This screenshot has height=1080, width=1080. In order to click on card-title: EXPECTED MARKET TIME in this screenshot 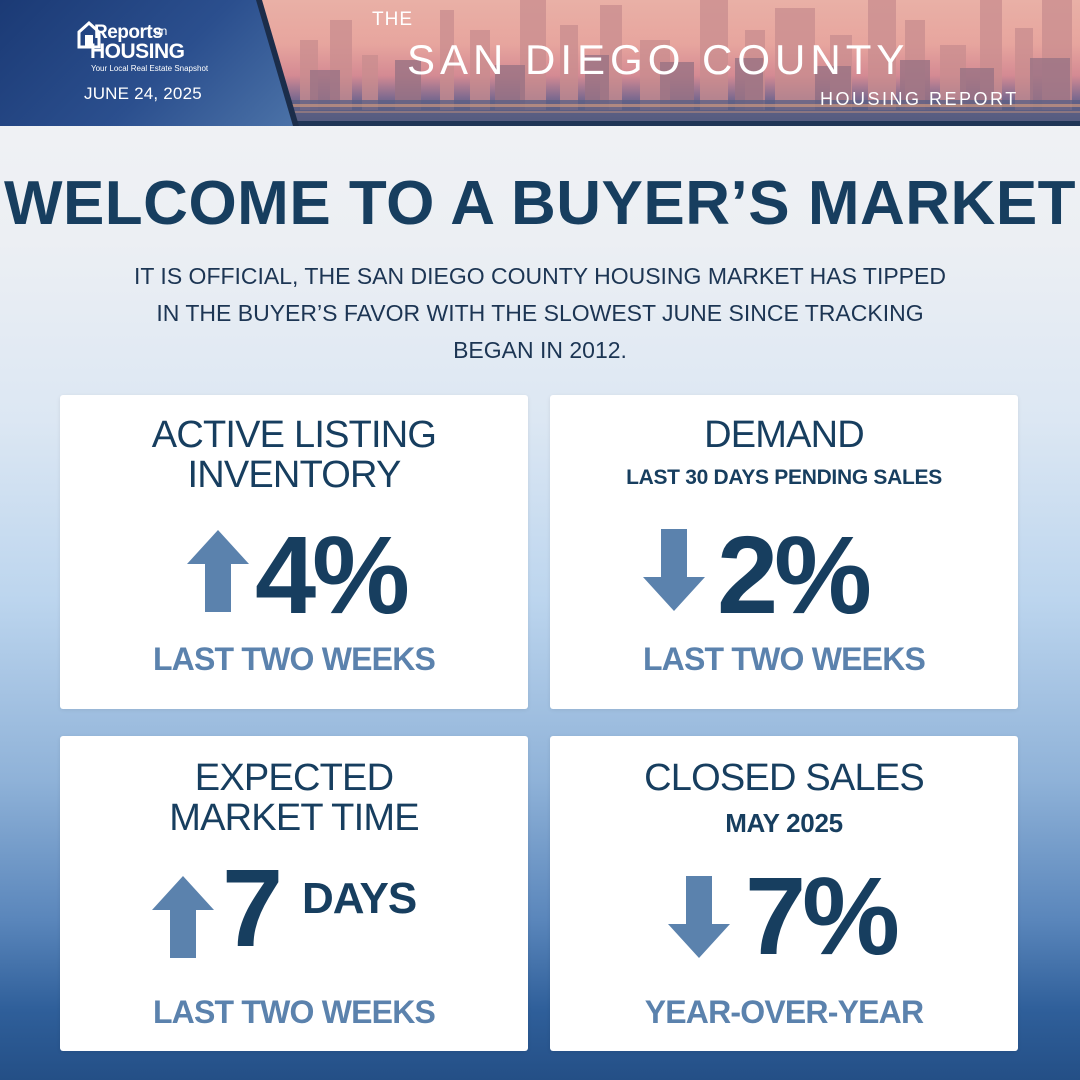, I will do `click(294, 798)`.